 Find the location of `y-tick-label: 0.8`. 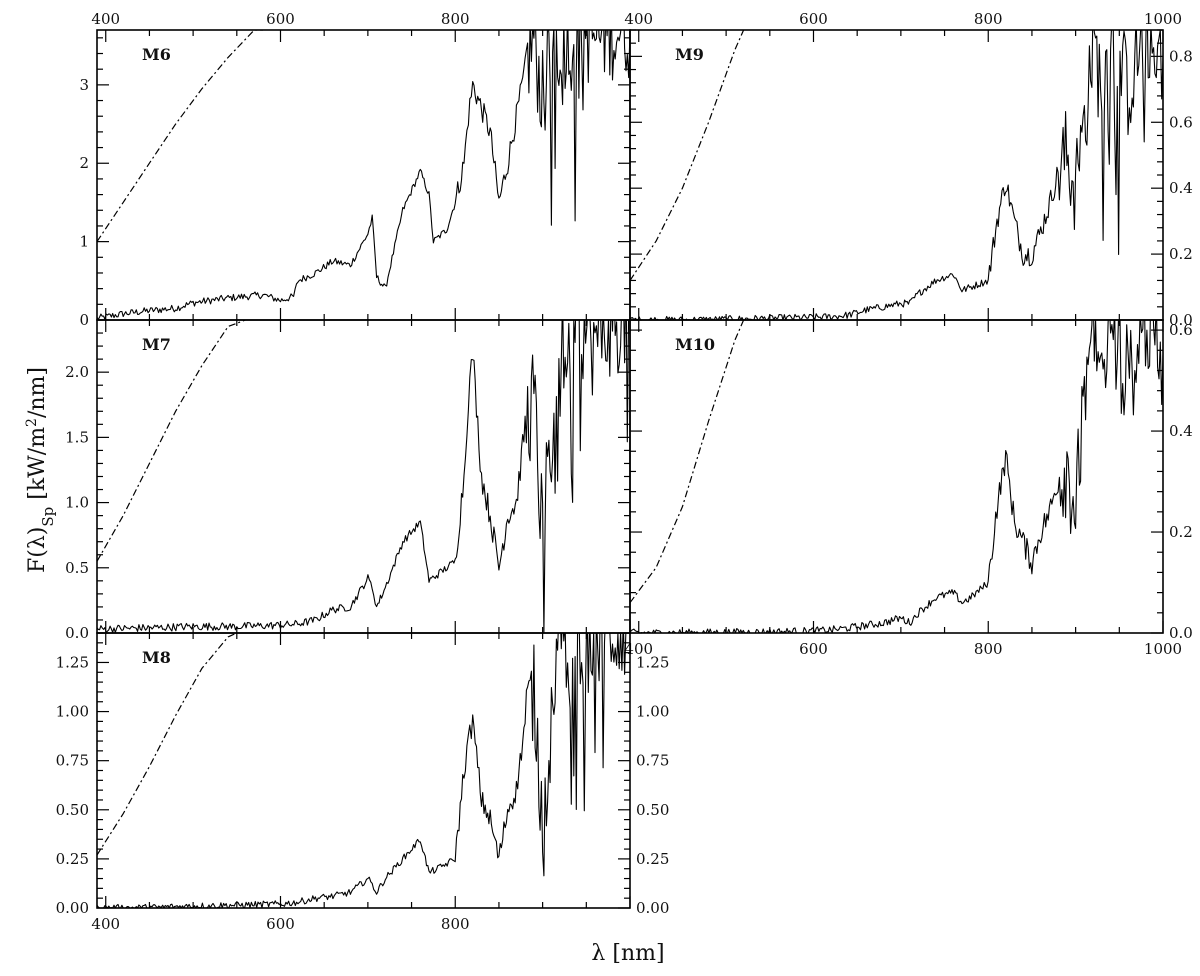

y-tick-label: 0.8 is located at coordinates (1181, 56).